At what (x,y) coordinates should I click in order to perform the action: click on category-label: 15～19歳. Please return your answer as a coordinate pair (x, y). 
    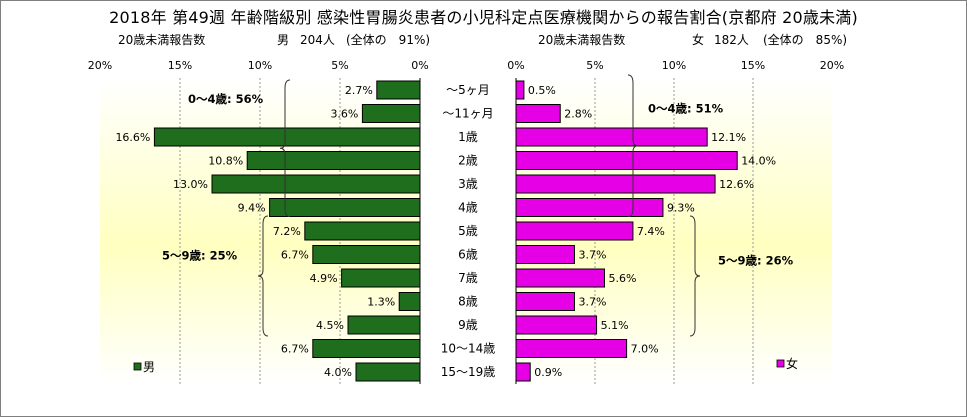
    Looking at the image, I should click on (468, 372).